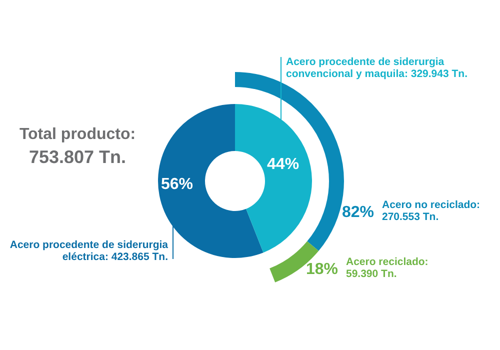 The image size is (500, 350). Describe the element at coordinates (88, 251) in the screenshot. I see `slice-label: Acero procedente de siderurgia eléctrica: 423.865 Tn.` at that location.